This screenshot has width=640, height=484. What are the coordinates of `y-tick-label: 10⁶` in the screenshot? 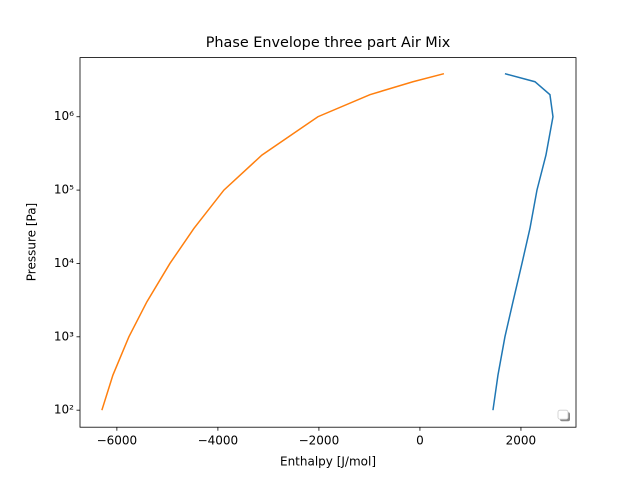 It's located at (64, 116).